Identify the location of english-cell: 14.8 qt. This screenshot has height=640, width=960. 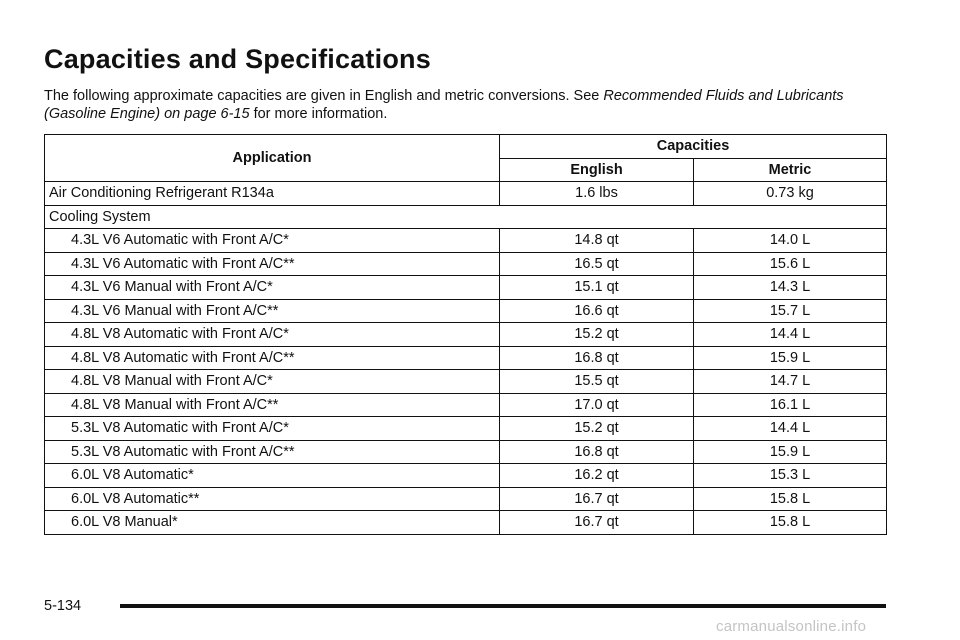
(596, 240).